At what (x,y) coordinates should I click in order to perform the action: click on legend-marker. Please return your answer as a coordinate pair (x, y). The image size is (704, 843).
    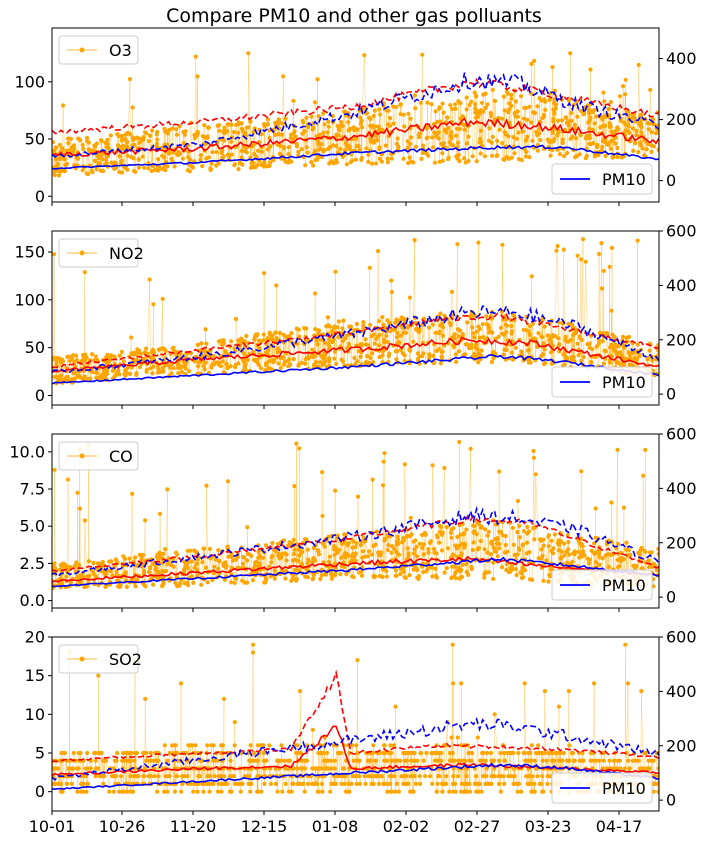
    Looking at the image, I should click on (82, 456).